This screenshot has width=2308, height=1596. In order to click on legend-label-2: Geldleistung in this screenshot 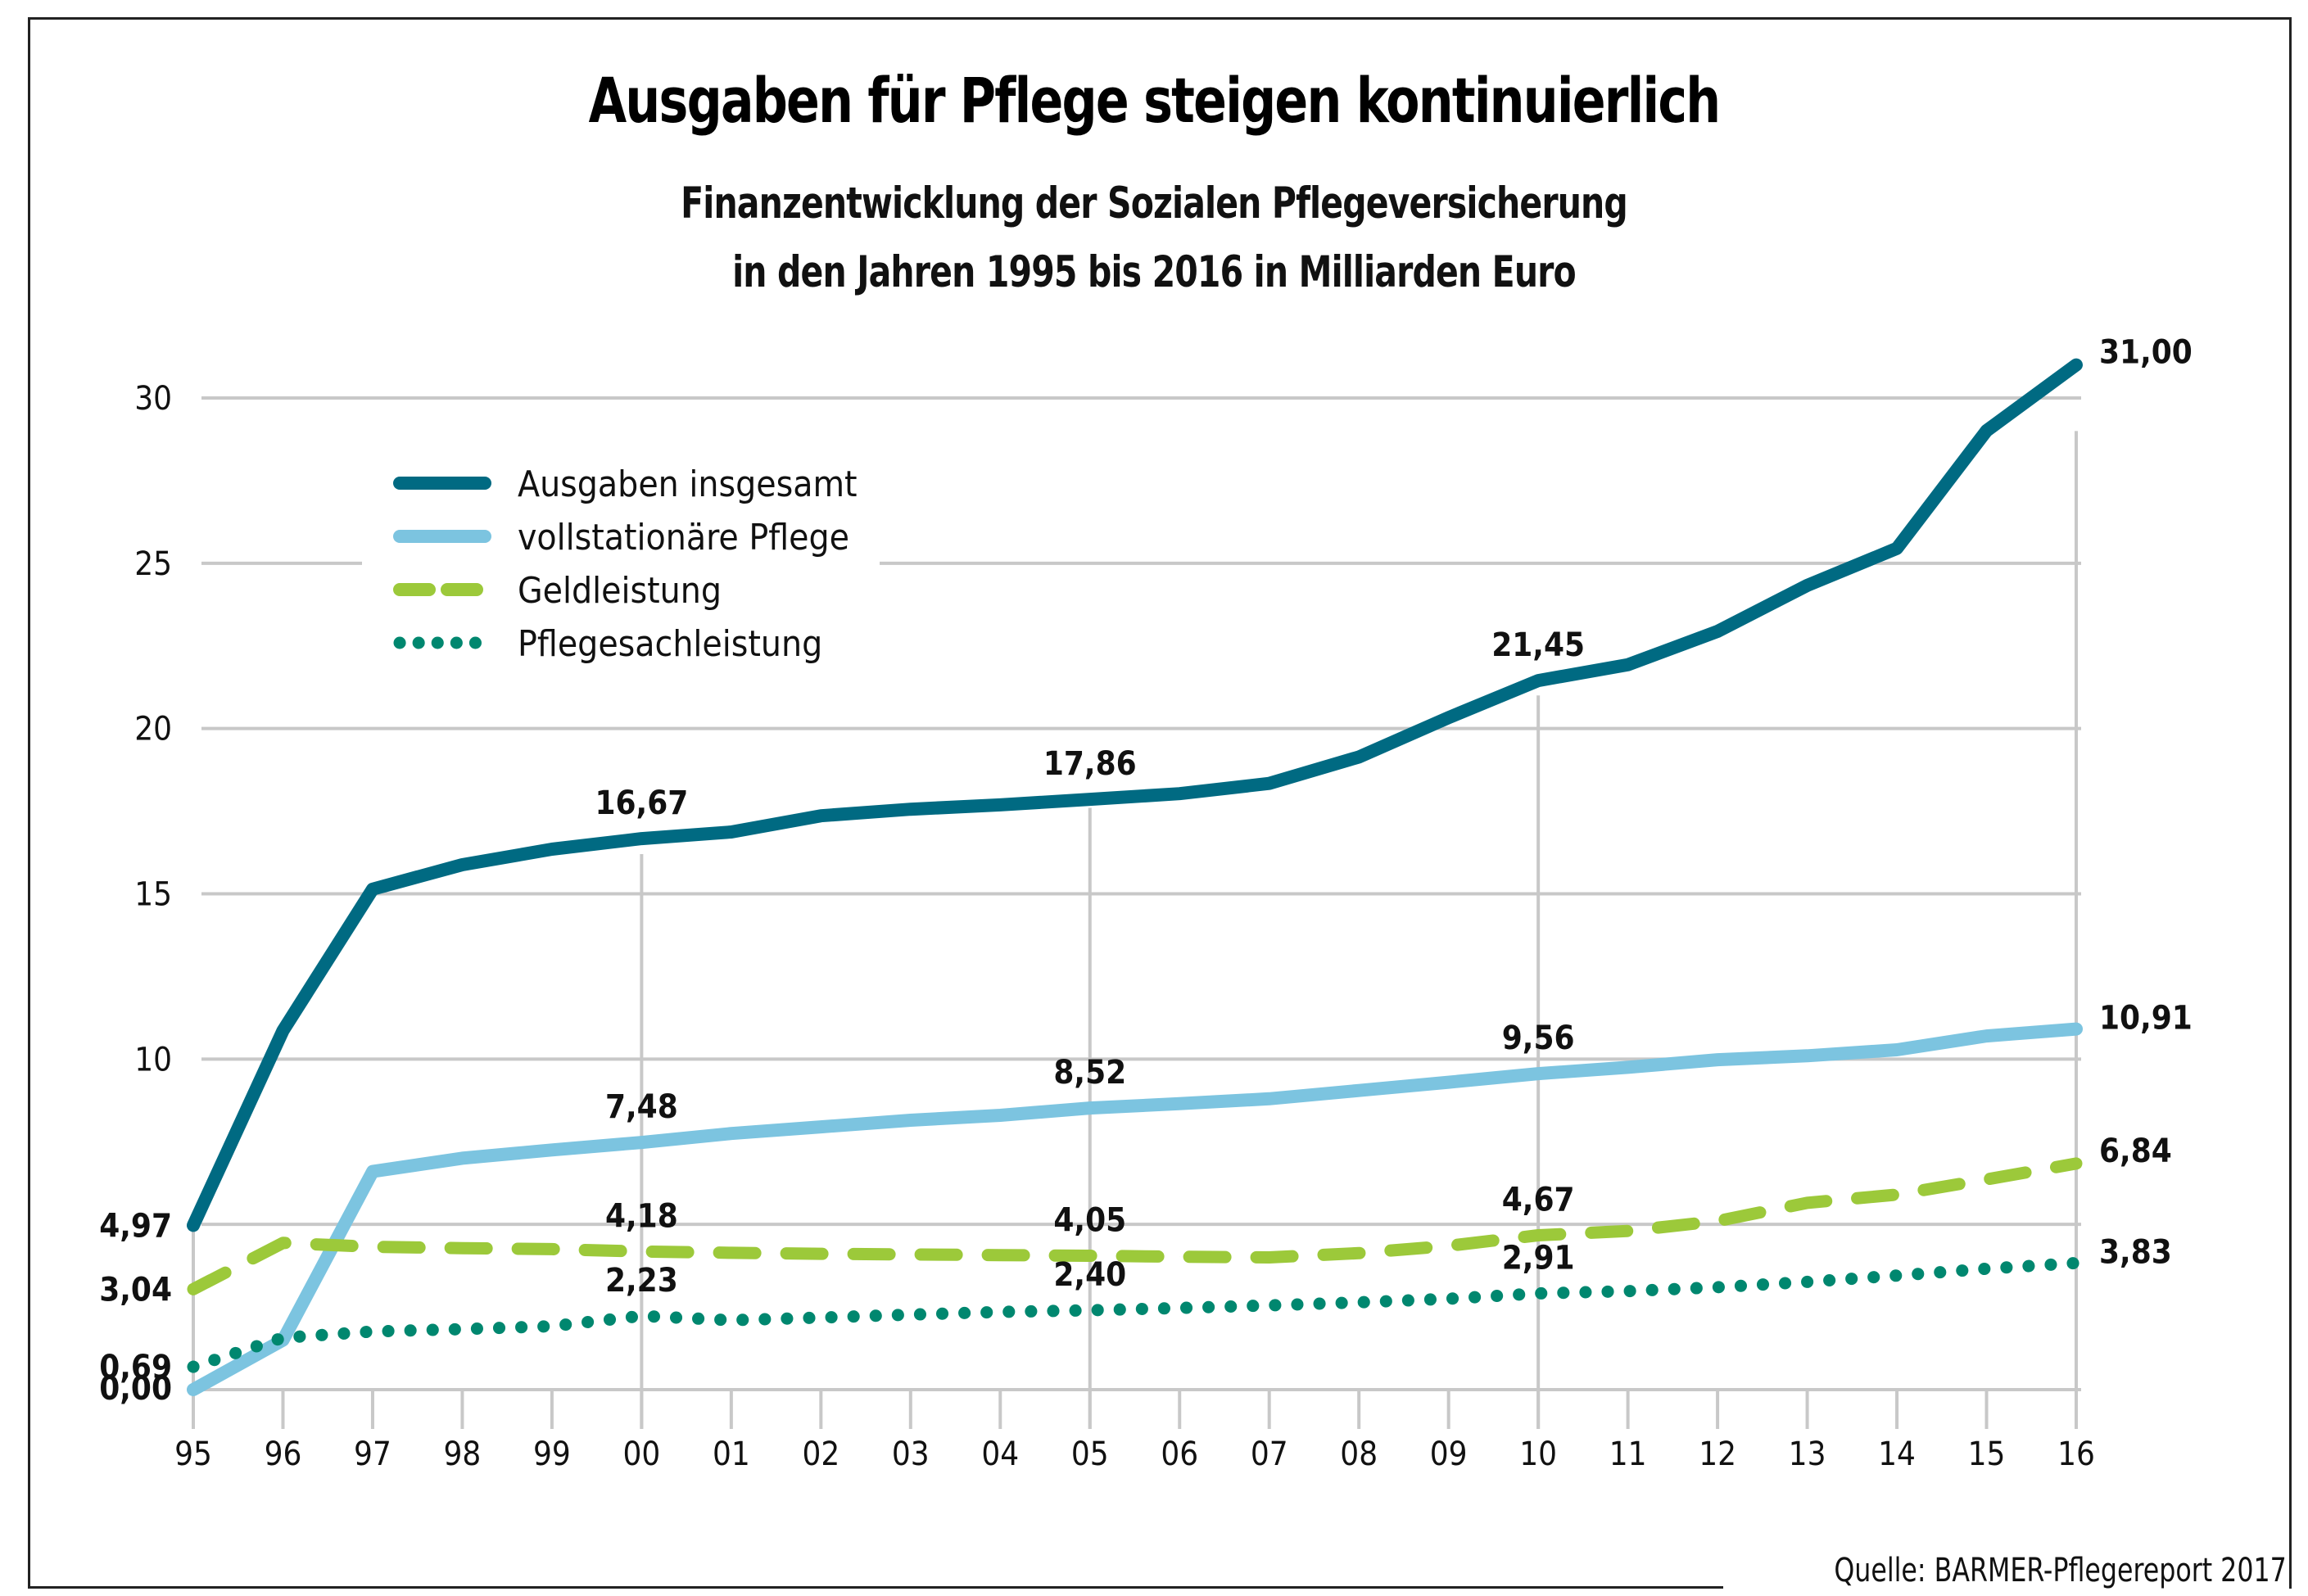, I will do `click(620, 591)`.